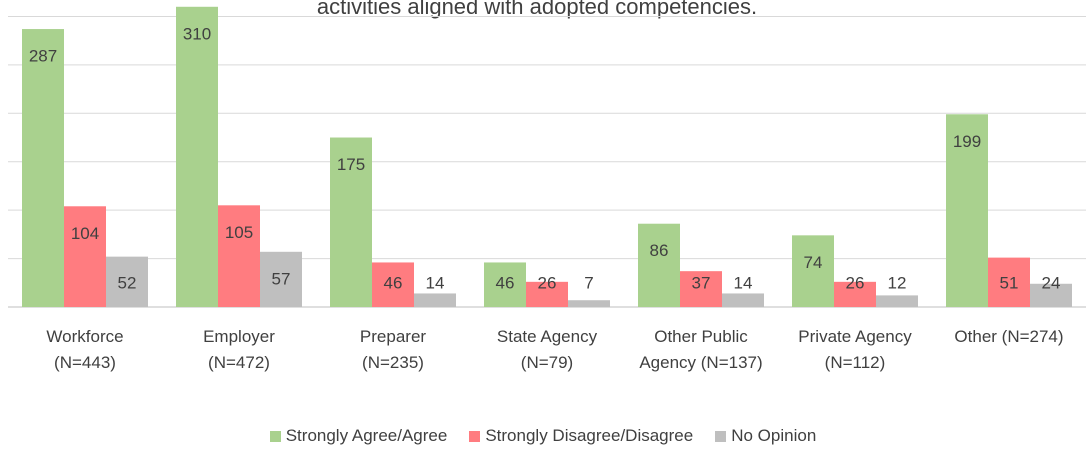 The width and height of the screenshot is (1086, 452). Describe the element at coordinates (43, 56) in the screenshot. I see `data-label: 287` at that location.